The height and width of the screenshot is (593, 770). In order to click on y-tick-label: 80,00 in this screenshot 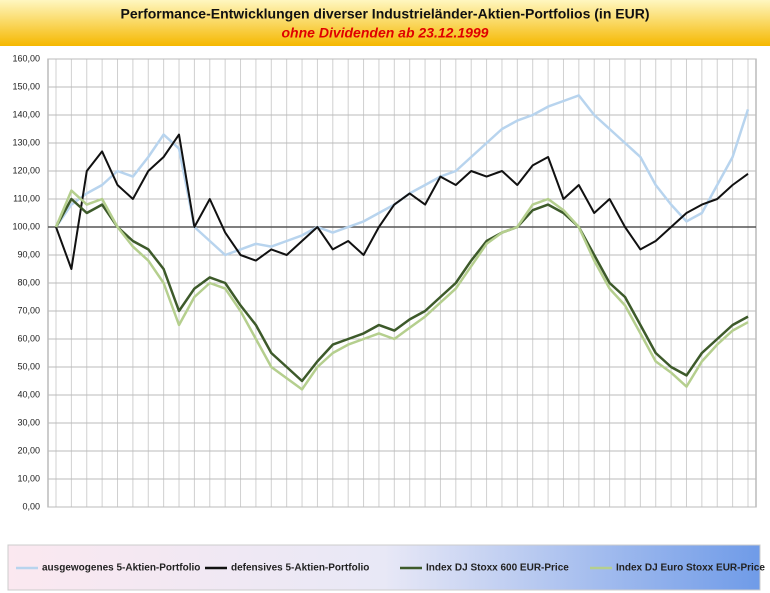, I will do `click(28, 282)`.